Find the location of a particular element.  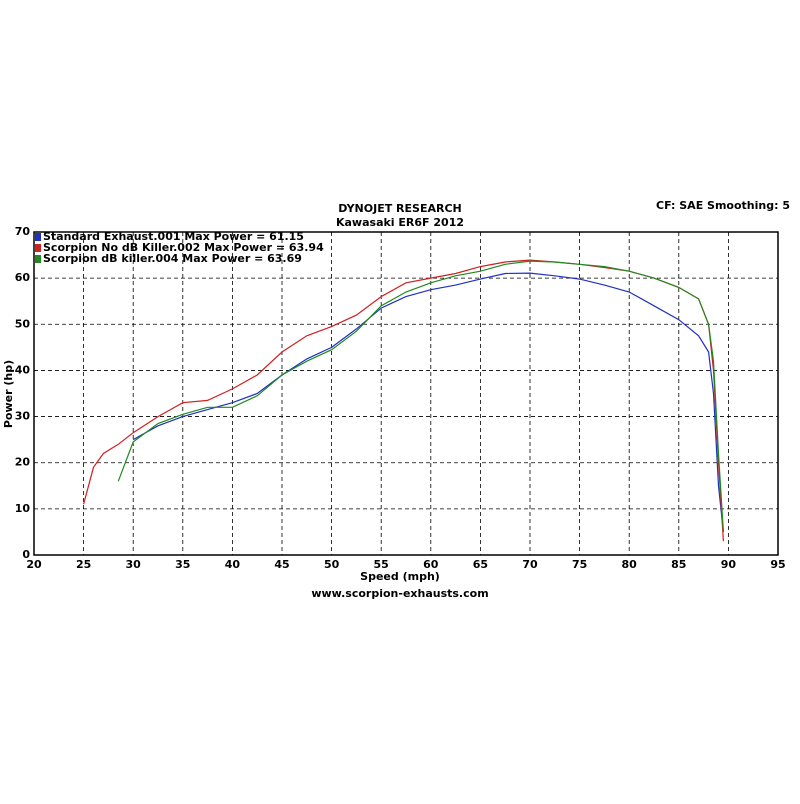

x-tick-label: 35 is located at coordinates (182, 564).